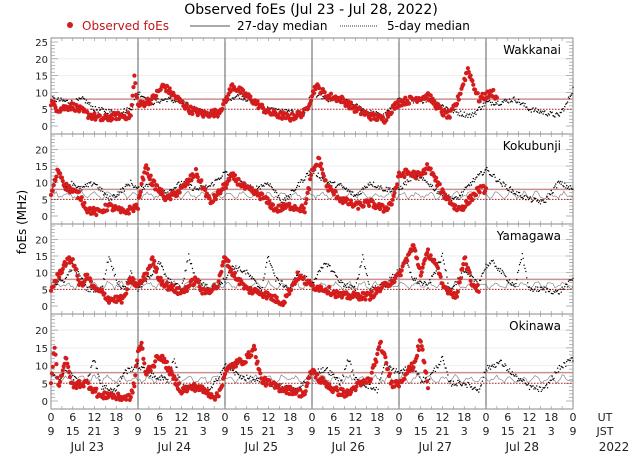  I want to click on y-tick-label: 15, so click(41, 77).